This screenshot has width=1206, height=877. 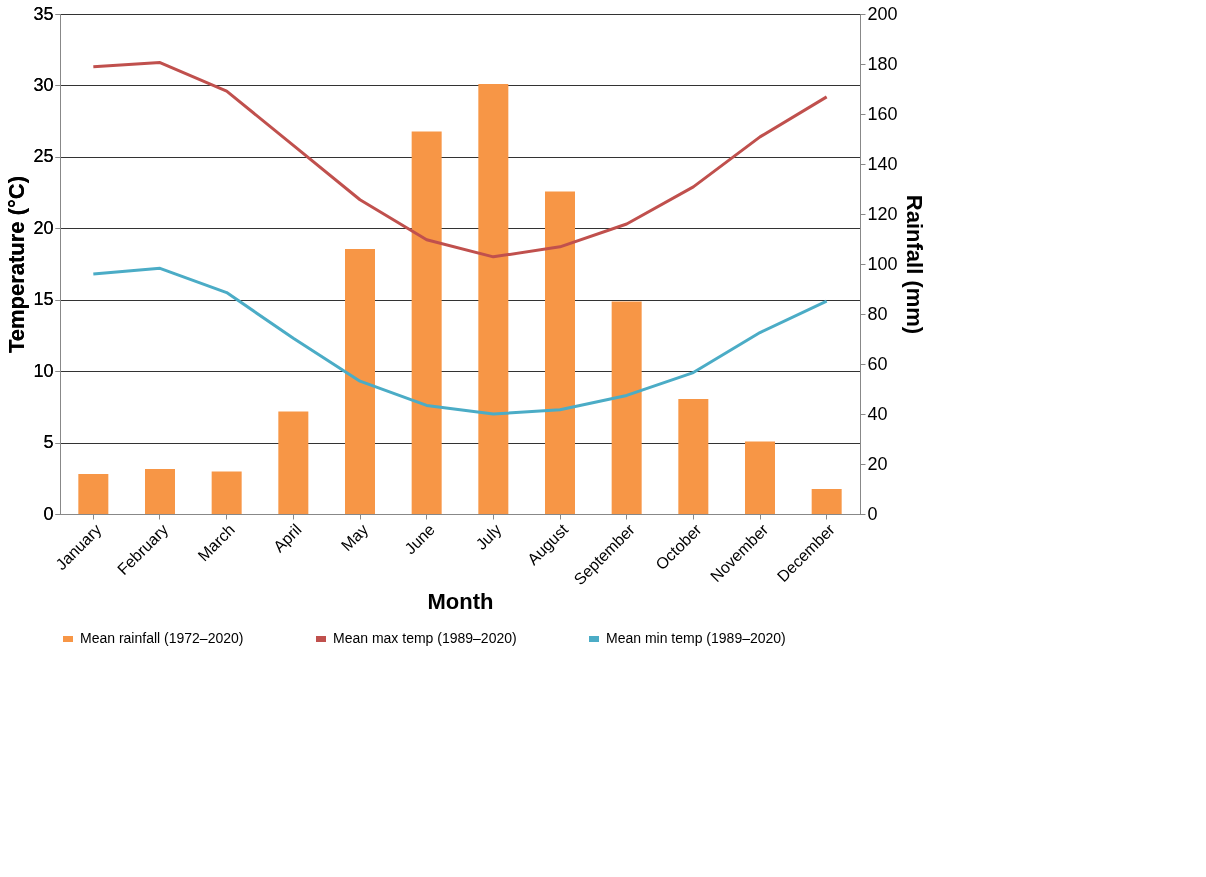 I want to click on y-tick-label: 30, so click(x=43, y=84).